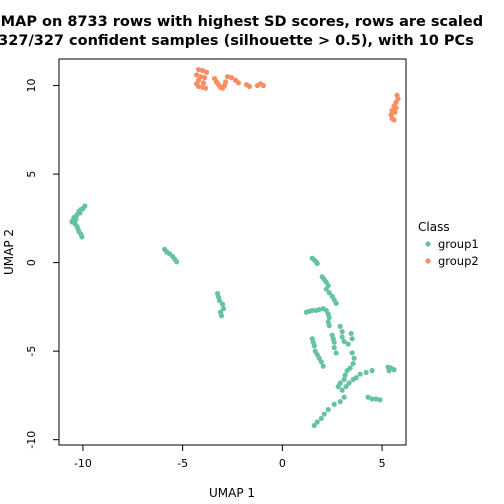 The width and height of the screenshot is (504, 504). What do you see at coordinates (382, 463) in the screenshot?
I see `x-tick-label: 5` at bounding box center [382, 463].